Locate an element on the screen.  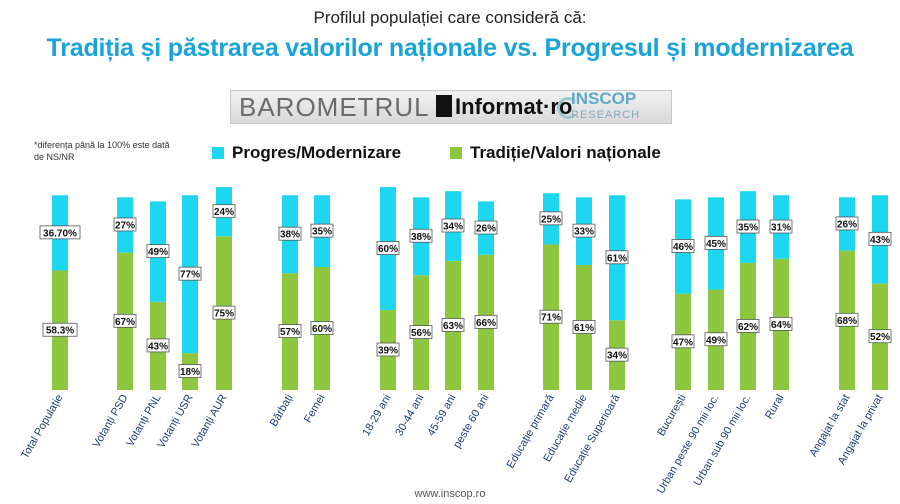
legend-item-progress: Progres/Modernizare is located at coordinates (306, 153).